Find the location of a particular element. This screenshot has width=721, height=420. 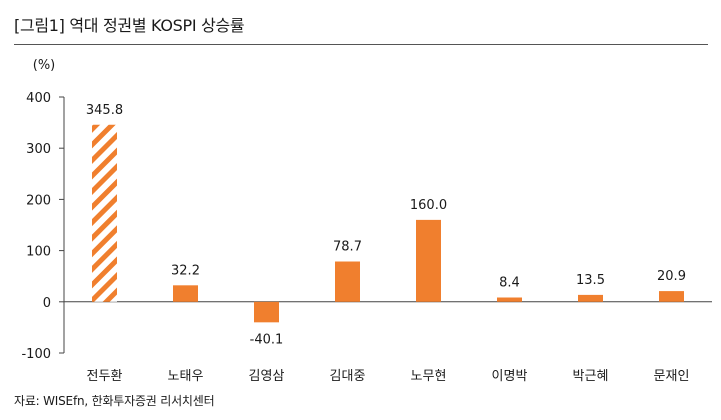

data-label: 8.4 is located at coordinates (509, 282).